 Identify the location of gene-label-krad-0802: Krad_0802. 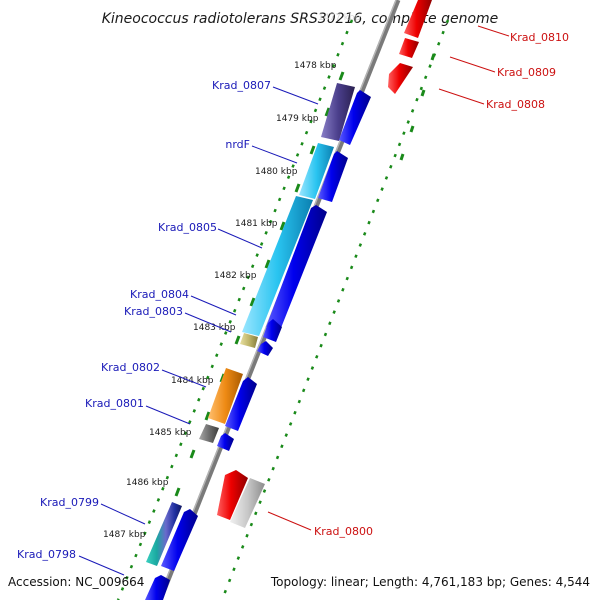
(130, 367).